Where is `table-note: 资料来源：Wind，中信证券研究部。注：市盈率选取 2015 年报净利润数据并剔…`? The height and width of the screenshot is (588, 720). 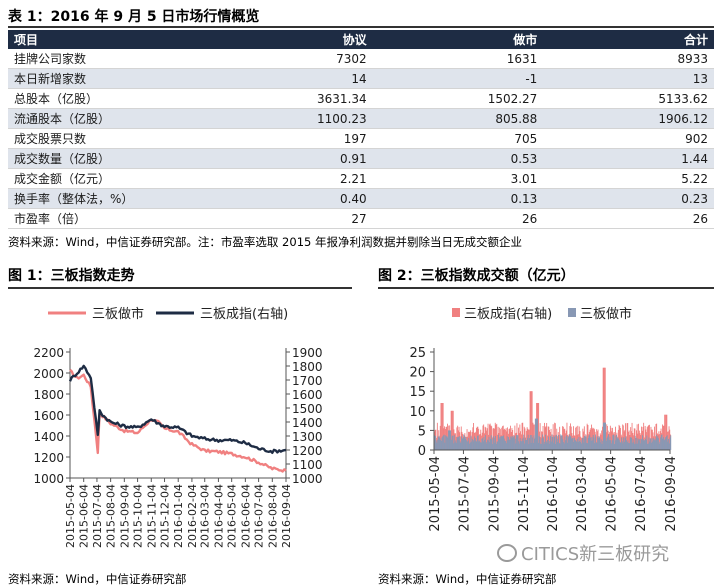
table-note: 资料来源：Wind，中信证券研究部。注：市盈率选取 2015 年报净利润数据并剔… is located at coordinates (265, 242).